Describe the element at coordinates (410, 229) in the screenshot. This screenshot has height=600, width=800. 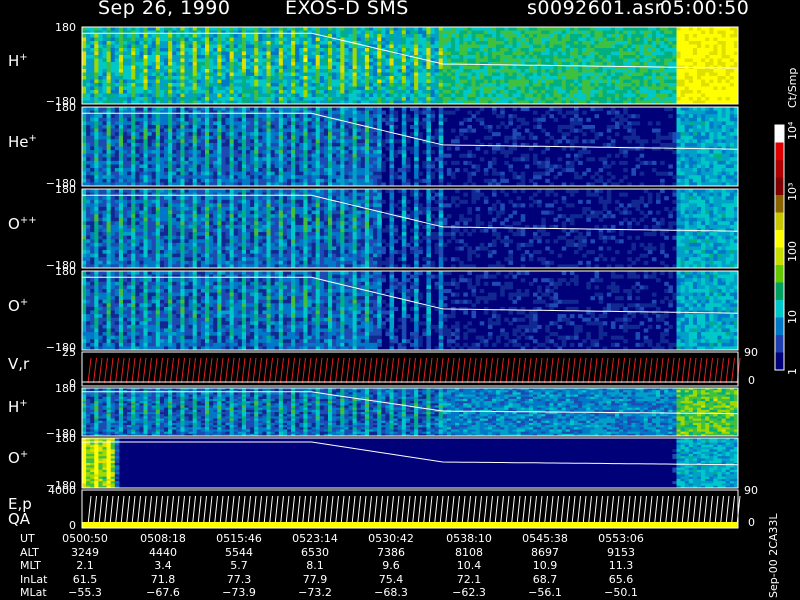
I see `panel-o-plus-plus` at that location.